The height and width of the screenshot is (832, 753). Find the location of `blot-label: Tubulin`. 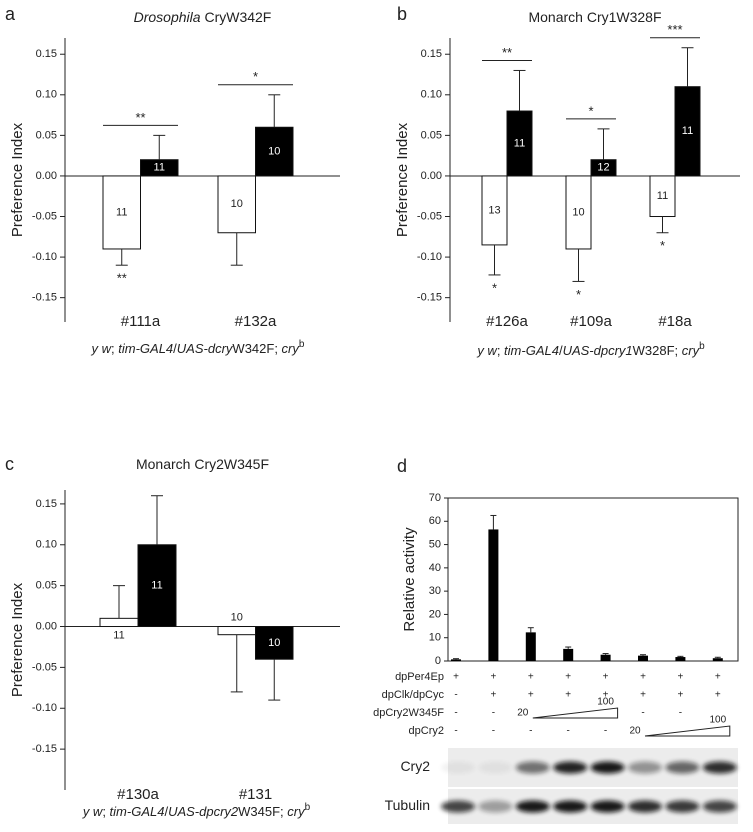

blot-label: Tubulin is located at coordinates (407, 805).